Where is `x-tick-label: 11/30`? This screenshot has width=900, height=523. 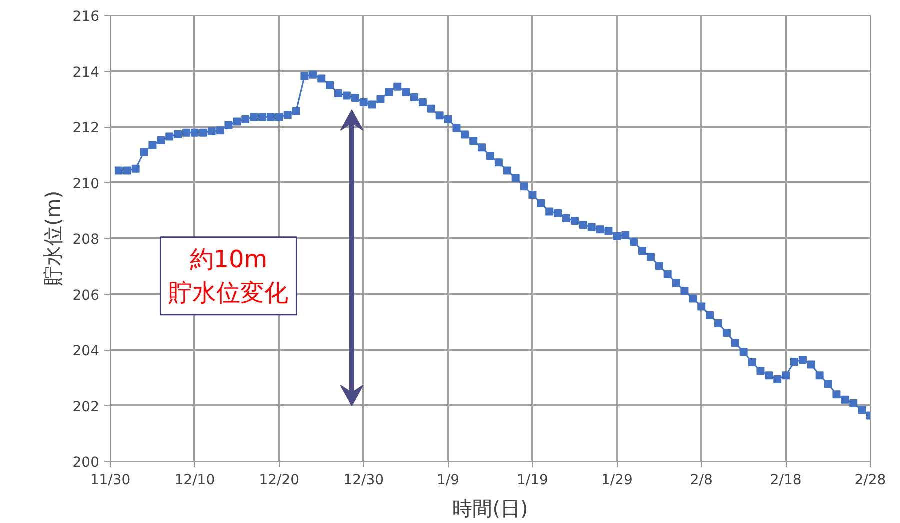 x-tick-label: 11/30 is located at coordinates (110, 480).